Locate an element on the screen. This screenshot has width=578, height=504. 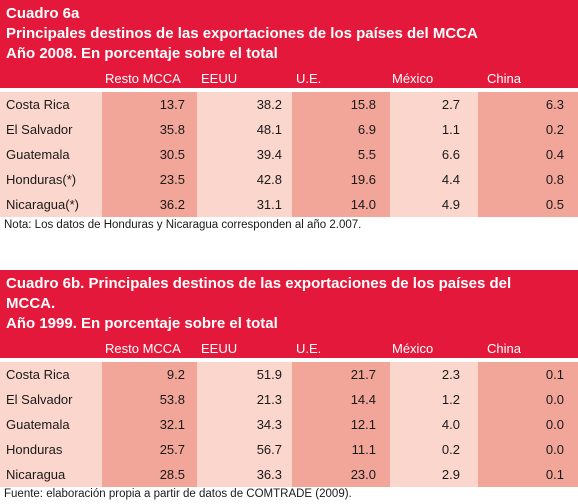
cell-value: 0.8 is located at coordinates (528, 179).